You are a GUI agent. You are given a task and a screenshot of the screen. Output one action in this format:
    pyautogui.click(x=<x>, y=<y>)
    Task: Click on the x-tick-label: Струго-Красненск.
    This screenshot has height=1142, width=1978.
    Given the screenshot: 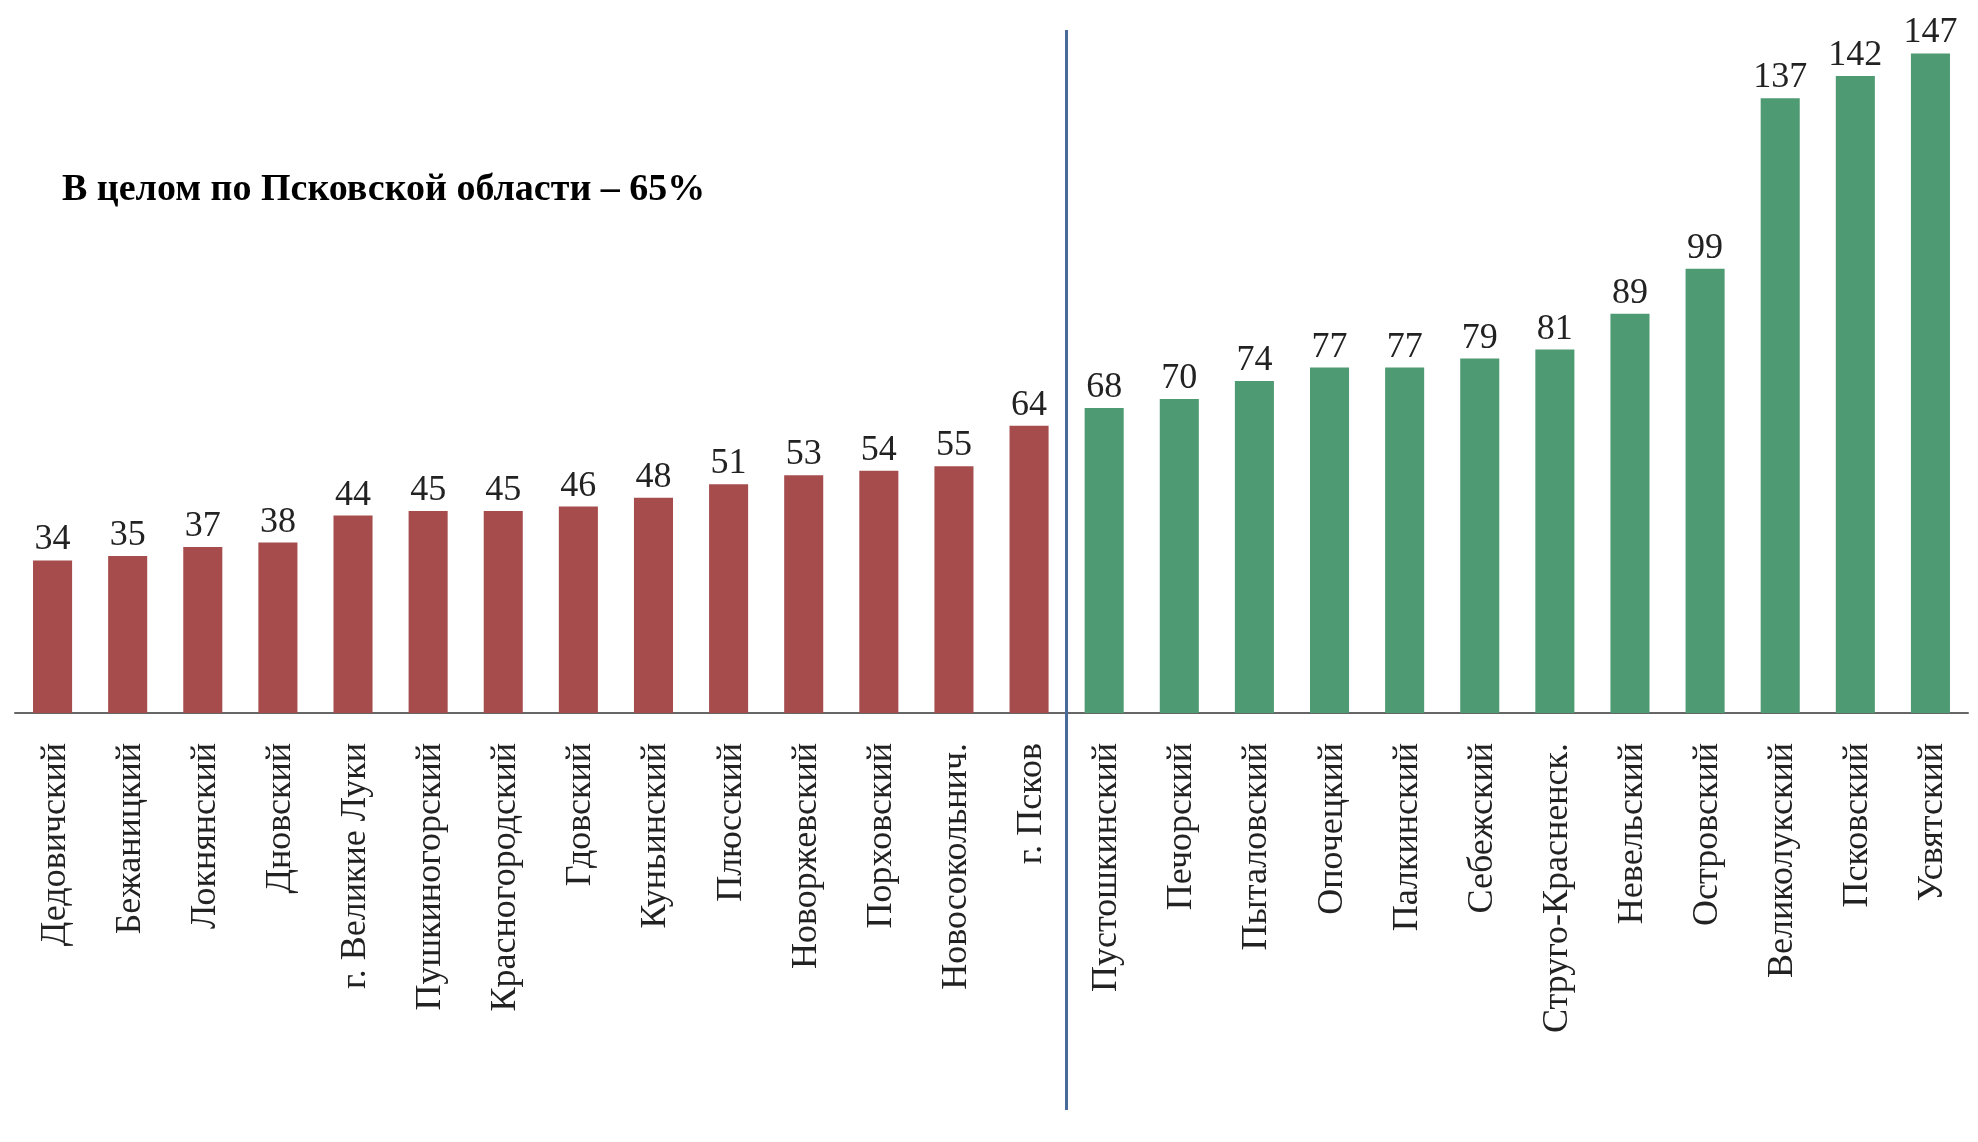 What is the action you would take?
    pyautogui.click(x=1554, y=888)
    